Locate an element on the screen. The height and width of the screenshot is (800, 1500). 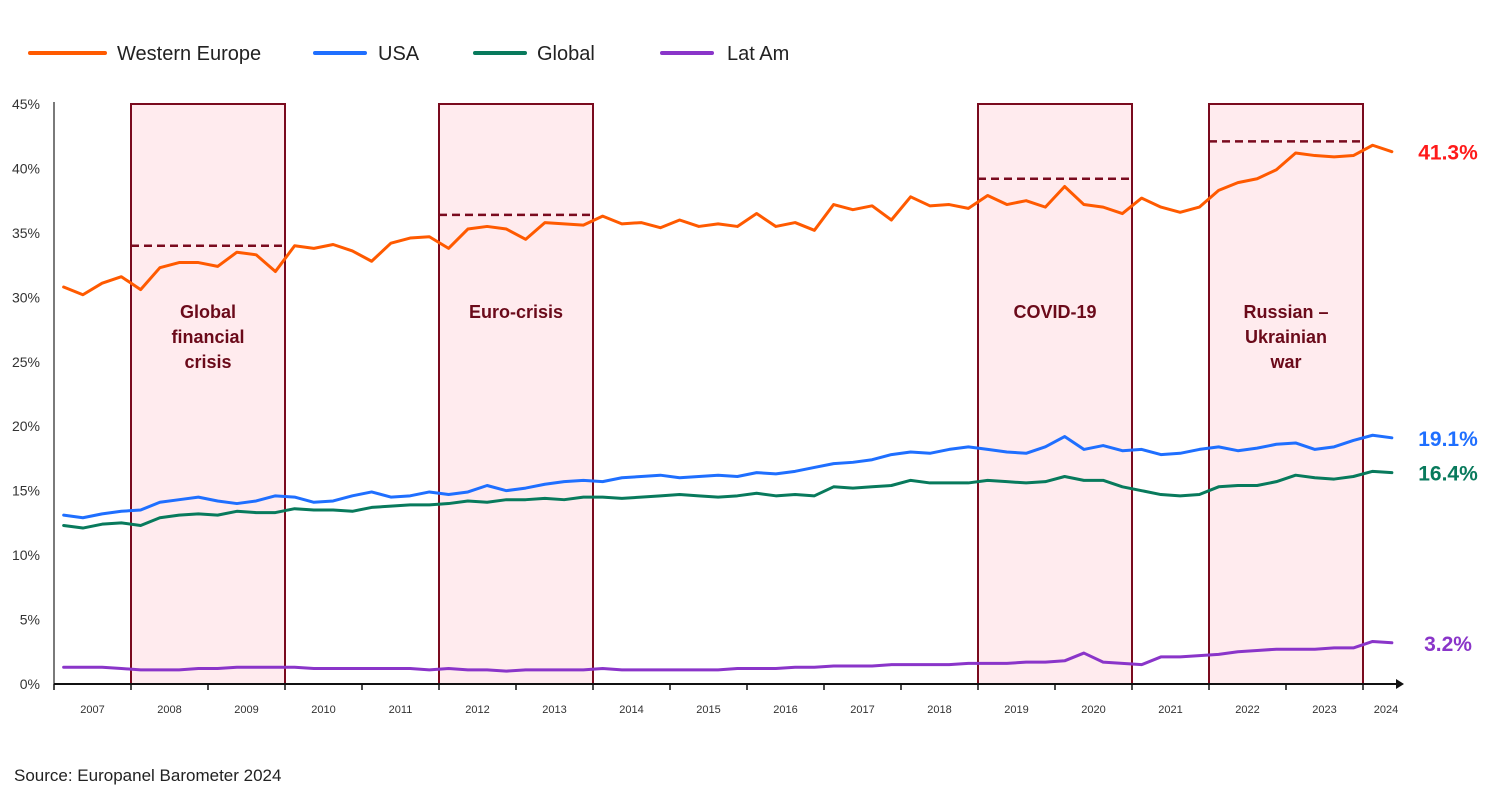
y-tick-label: 35% is located at coordinates (26, 233).